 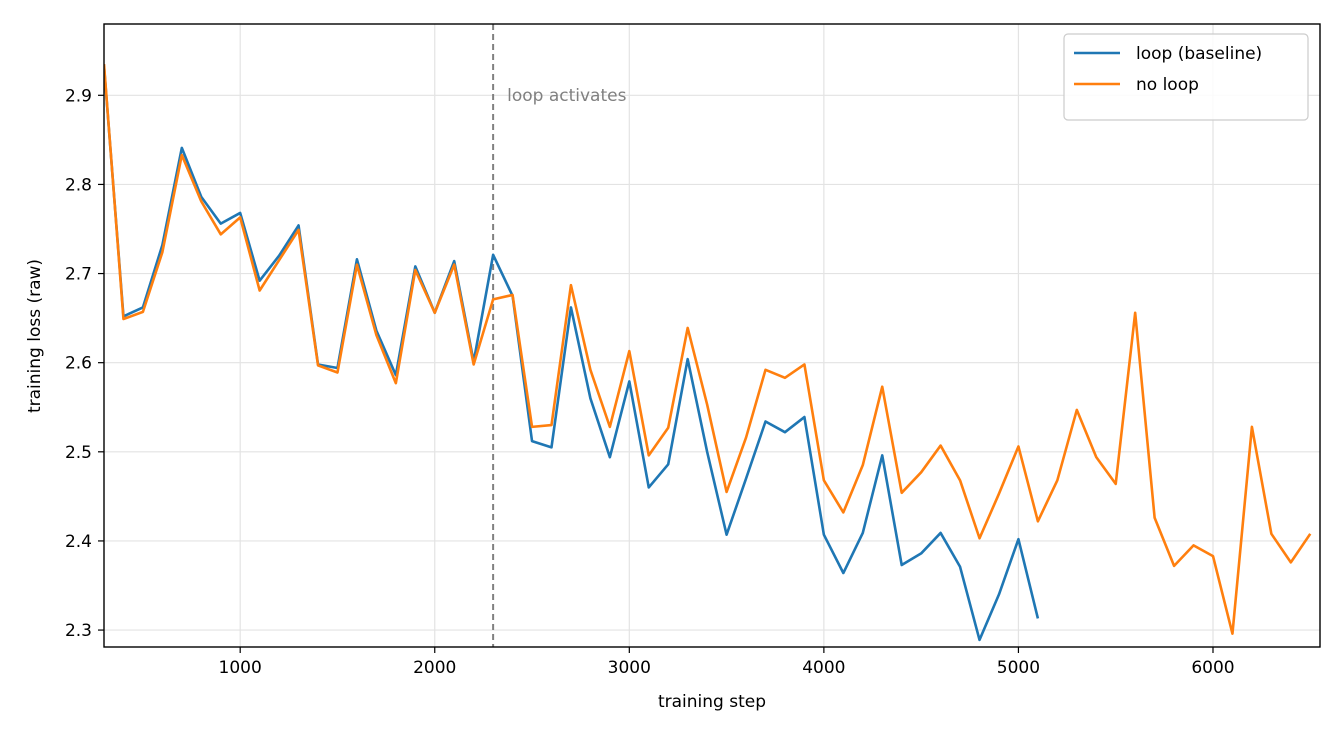 I want to click on y-tick-label: 2.4, so click(x=78, y=542).